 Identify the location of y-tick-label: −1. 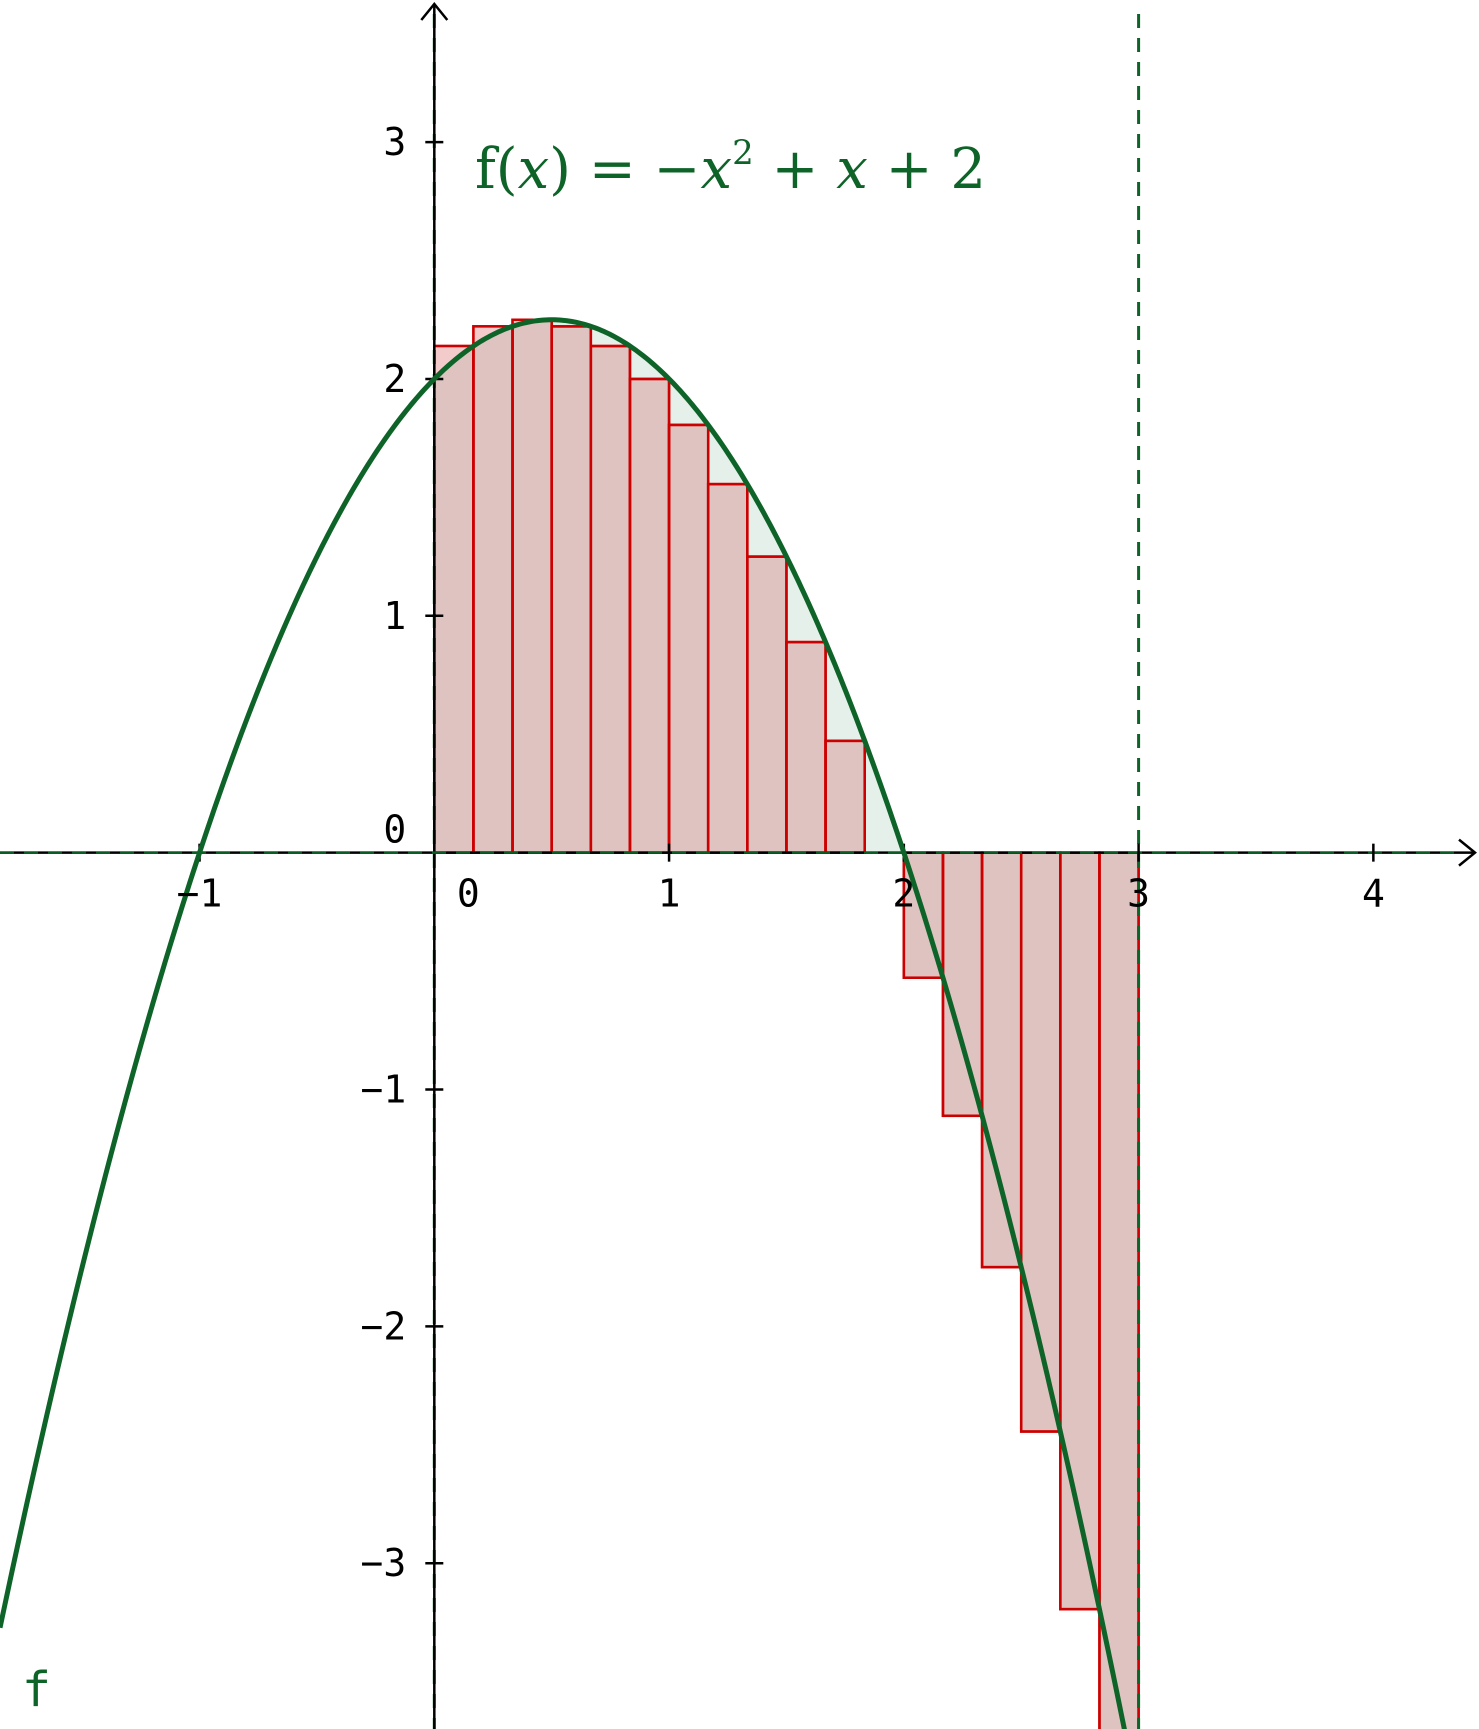
(384, 1090).